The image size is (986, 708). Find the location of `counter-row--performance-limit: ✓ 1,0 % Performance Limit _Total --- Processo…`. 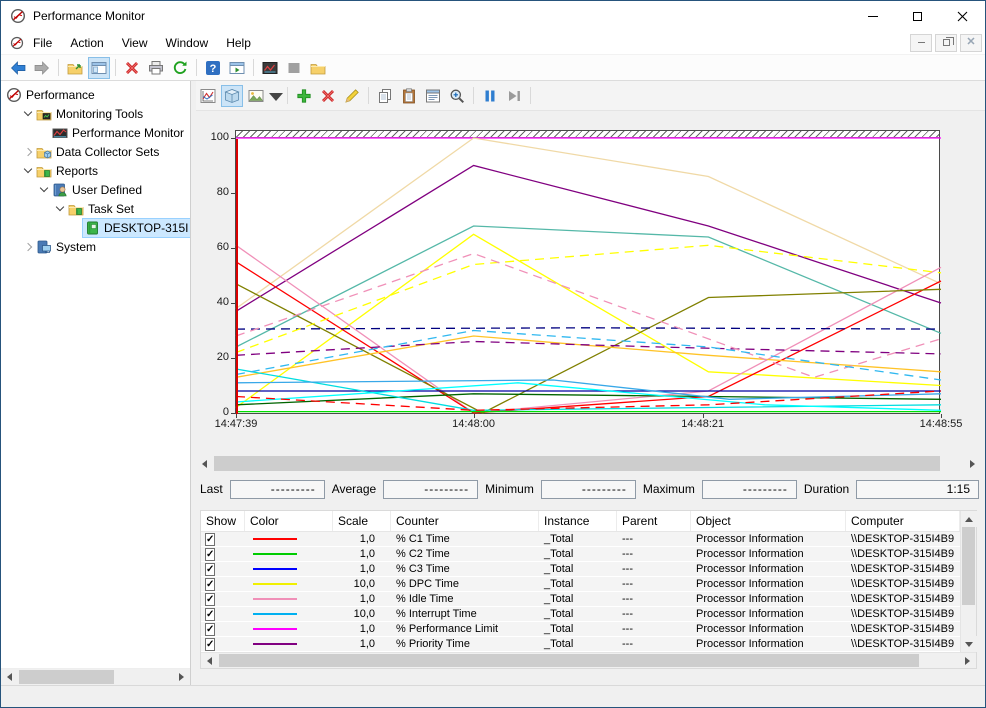

counter-row--performance-limit: ✓ 1,0 % Performance Limit _Total --- Processo… is located at coordinates (580, 629).